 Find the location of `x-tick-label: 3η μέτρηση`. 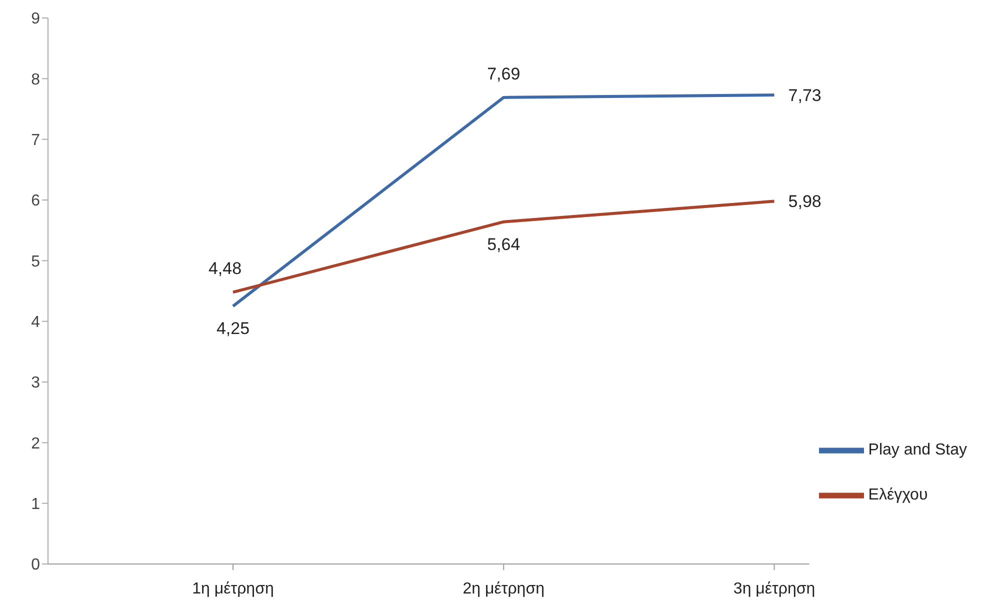

x-tick-label: 3η μέτρηση is located at coordinates (774, 589).